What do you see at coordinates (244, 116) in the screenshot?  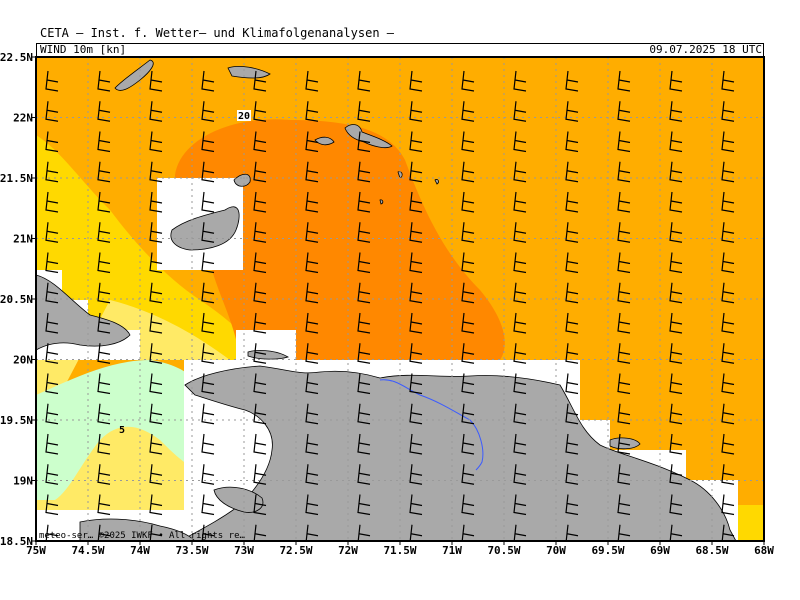 I see `contour-label-20: 20` at bounding box center [244, 116].